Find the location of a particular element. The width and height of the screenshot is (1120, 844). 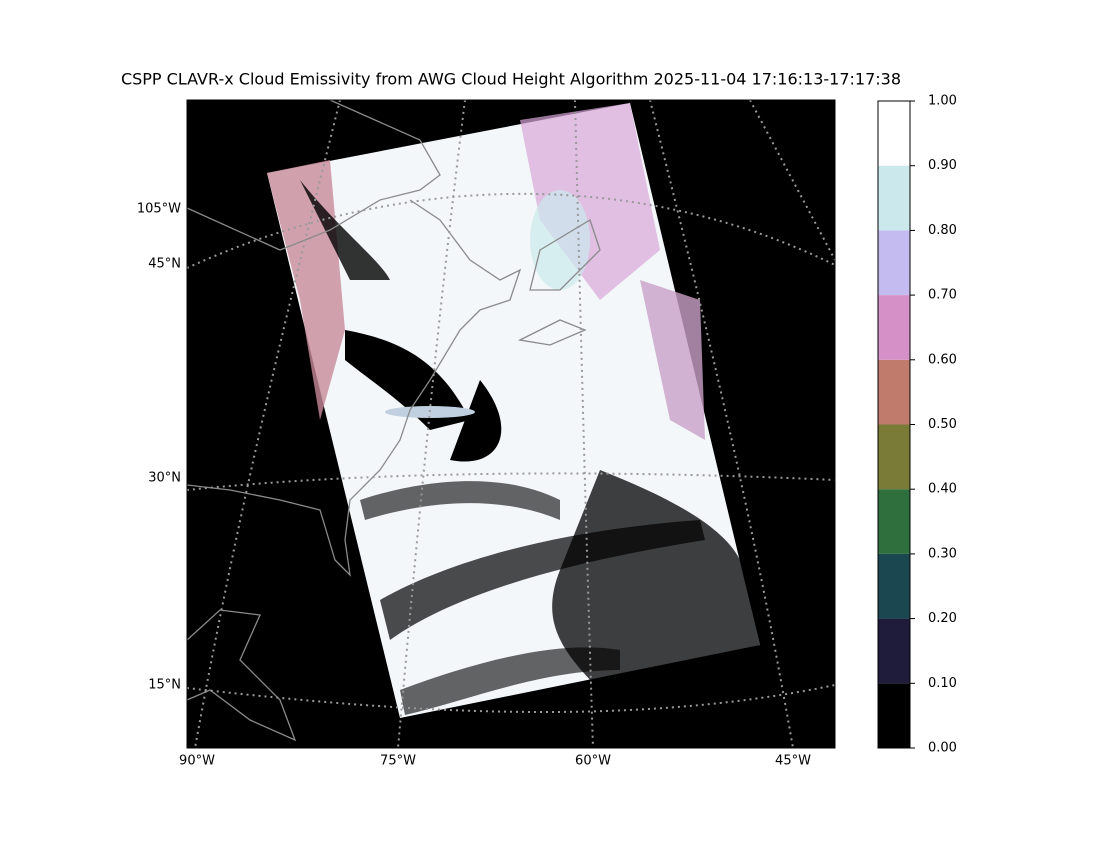

colorbar-tick-label: 0.30 is located at coordinates (942, 553).